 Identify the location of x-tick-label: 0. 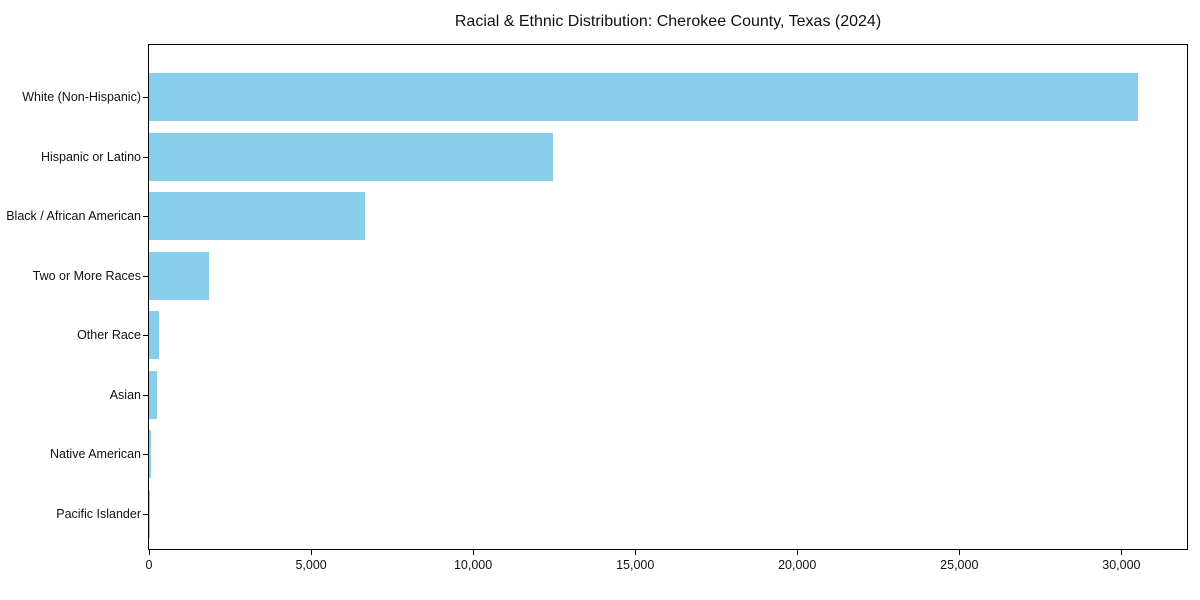
(149, 565).